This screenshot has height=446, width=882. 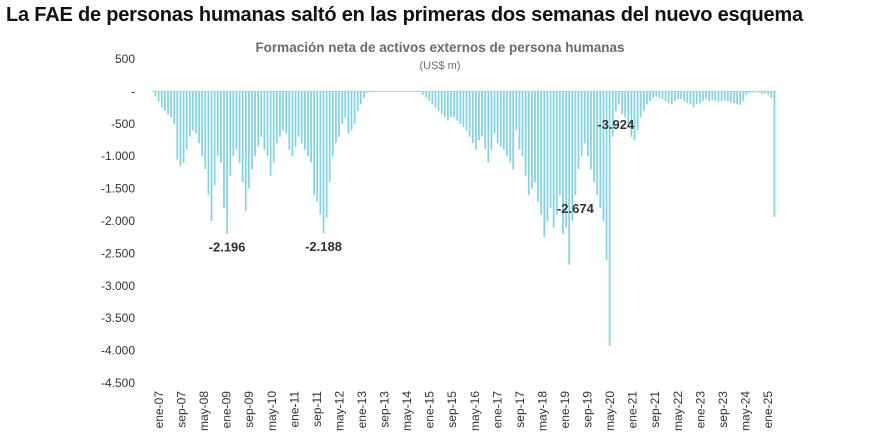 What do you see at coordinates (385, 409) in the screenshot?
I see `x-tick-label: sep-13` at bounding box center [385, 409].